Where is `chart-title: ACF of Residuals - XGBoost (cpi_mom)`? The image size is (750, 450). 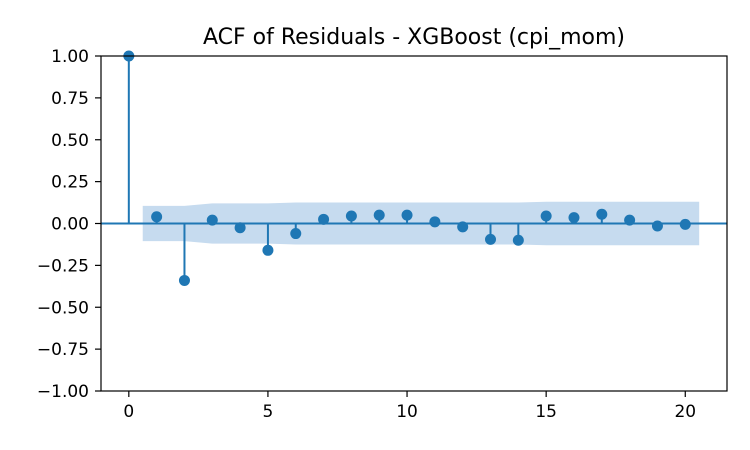
chart-title: ACF of Residuals - XGBoost (cpi_mom) is located at coordinates (414, 37).